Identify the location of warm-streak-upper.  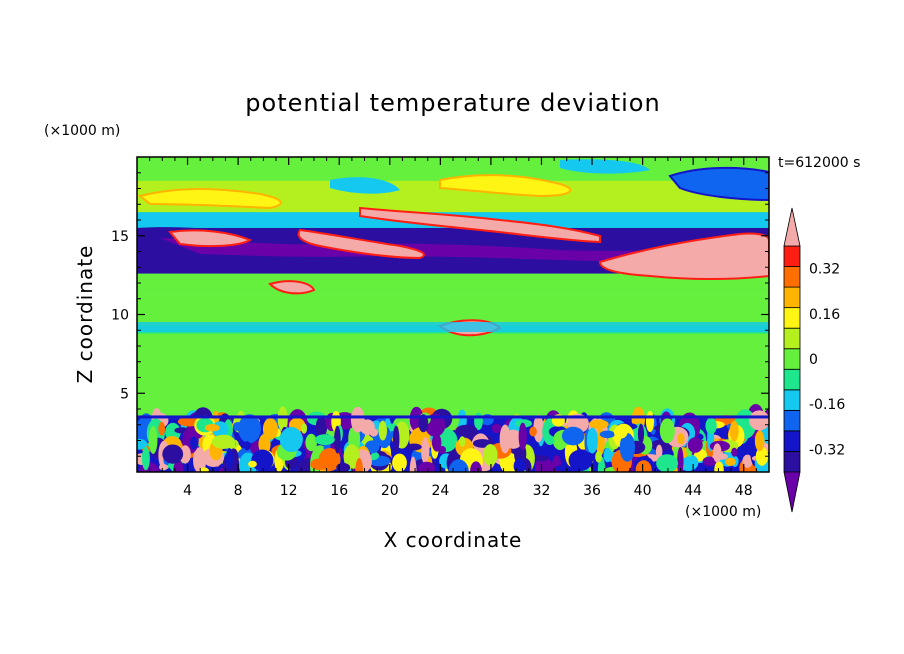
(480, 225).